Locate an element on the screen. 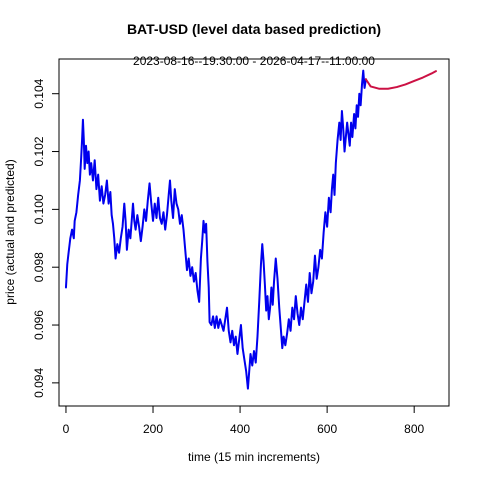  x-axis-label: time (15 min increments) is located at coordinates (254, 457).